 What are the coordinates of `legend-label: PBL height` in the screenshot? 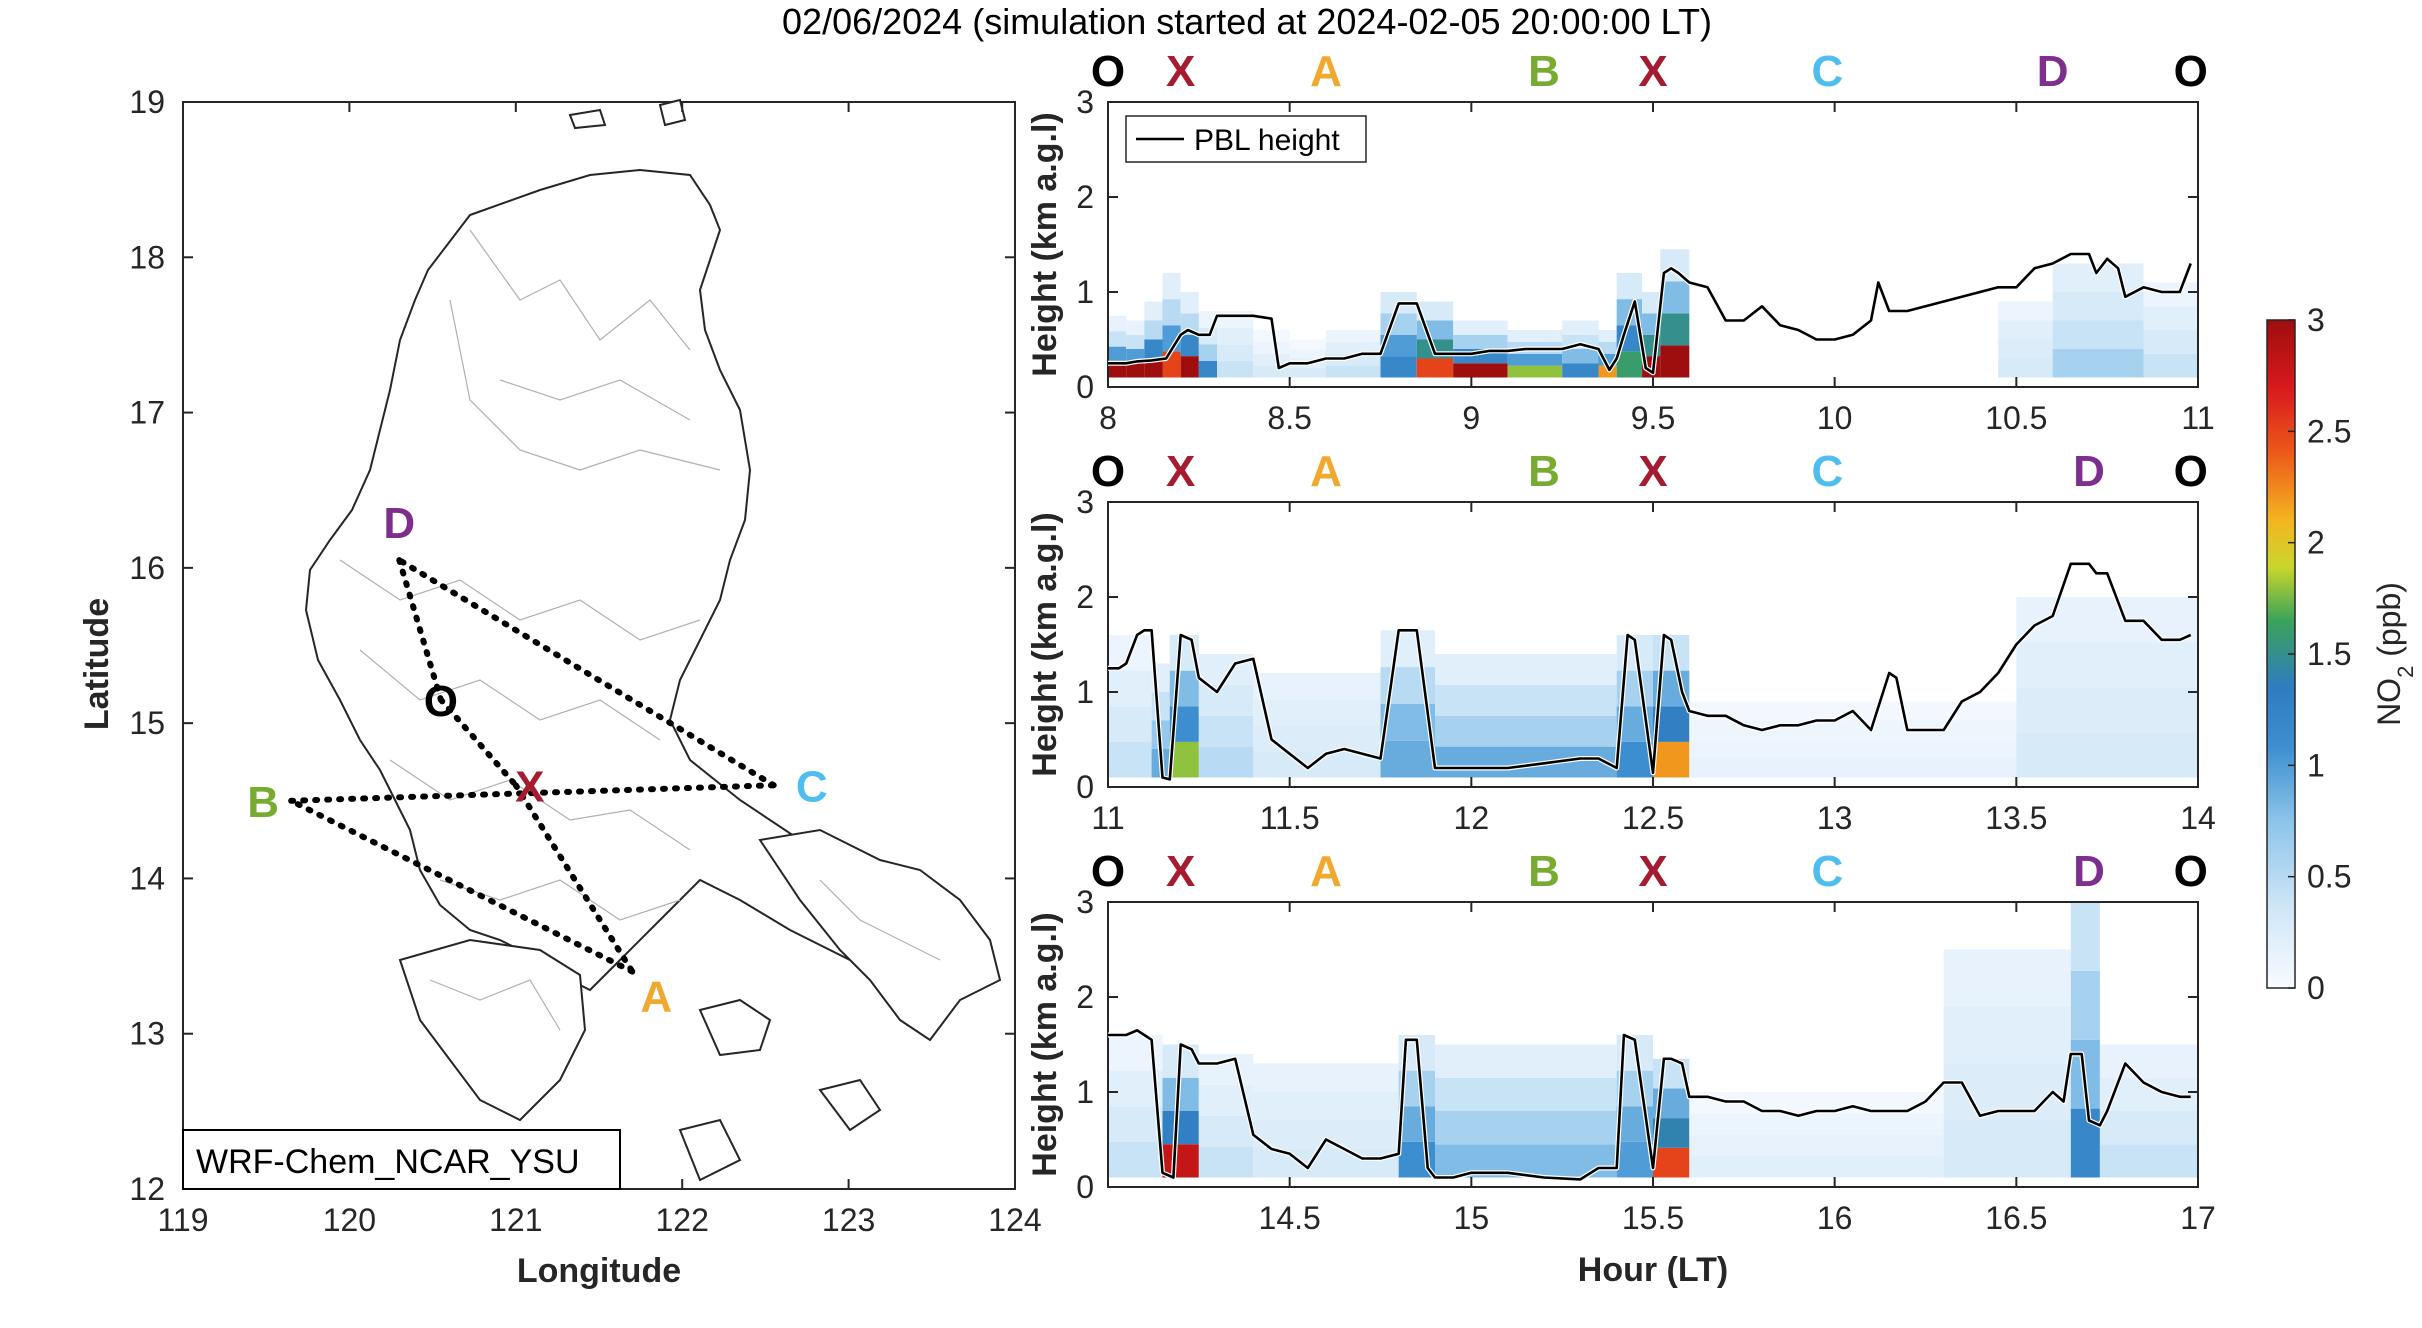 It's located at (1267, 140).